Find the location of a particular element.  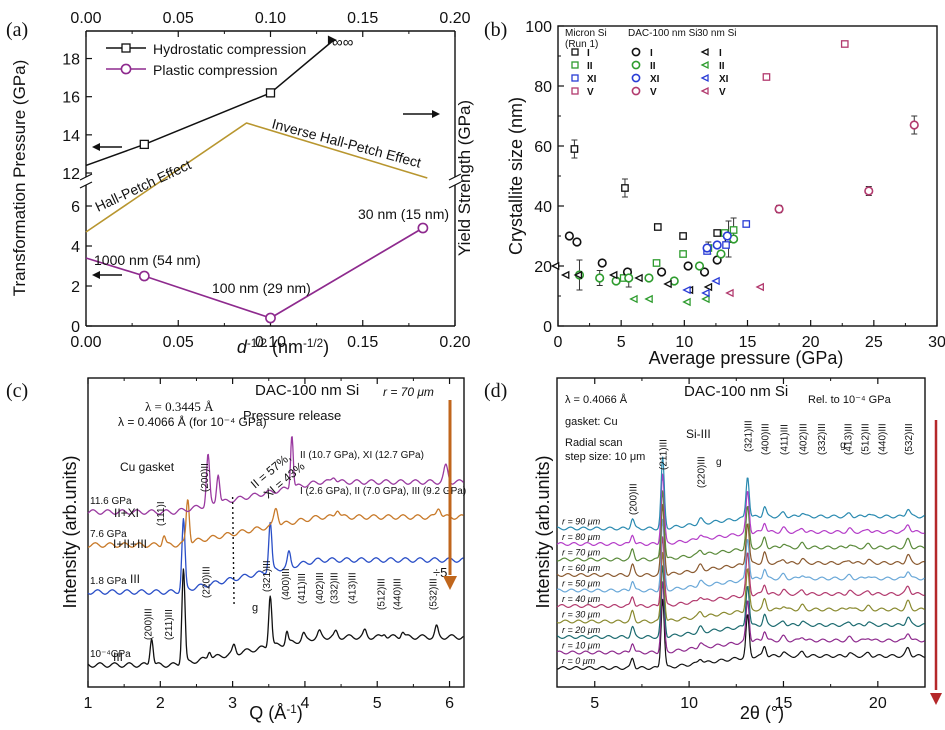

release-dotted-line is located at coordinates (233, 551).